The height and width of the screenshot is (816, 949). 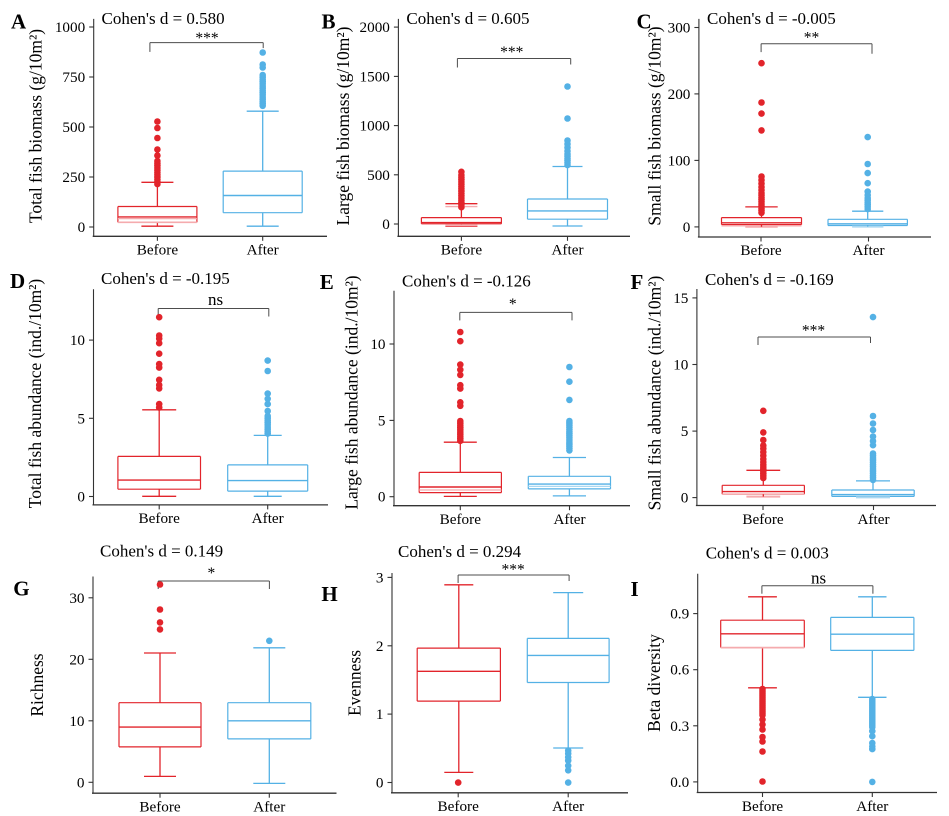 I want to click on svg-text: Cohen's d = -0.169, so click(x=769, y=279).